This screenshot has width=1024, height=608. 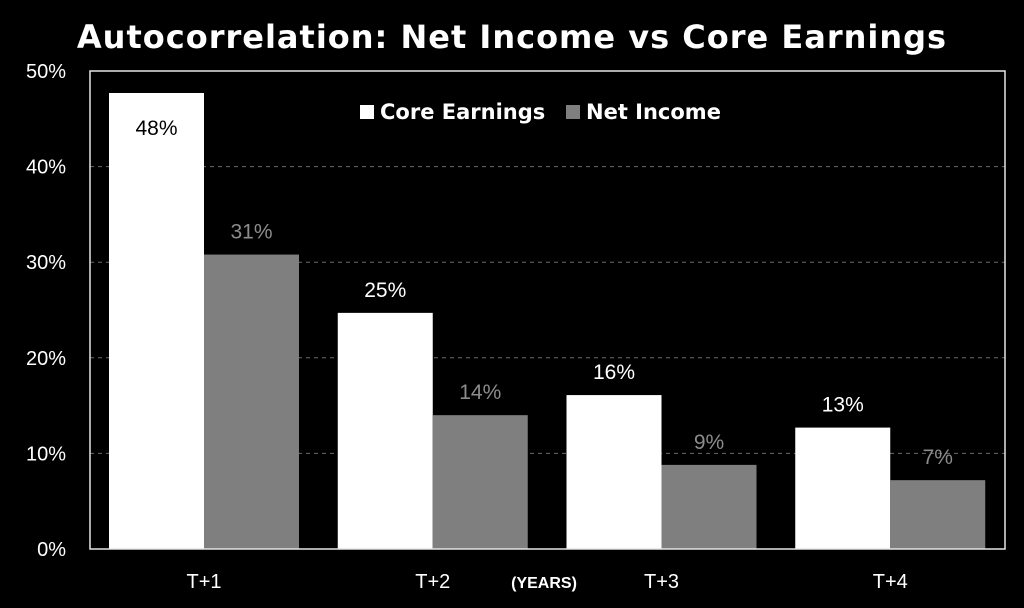 I want to click on y-tick-label: 50%, so click(x=46, y=72).